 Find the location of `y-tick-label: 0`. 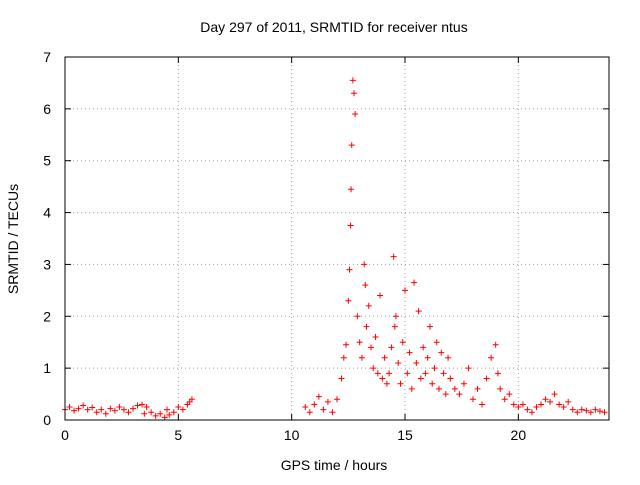

y-tick-label: 0 is located at coordinates (47, 420).